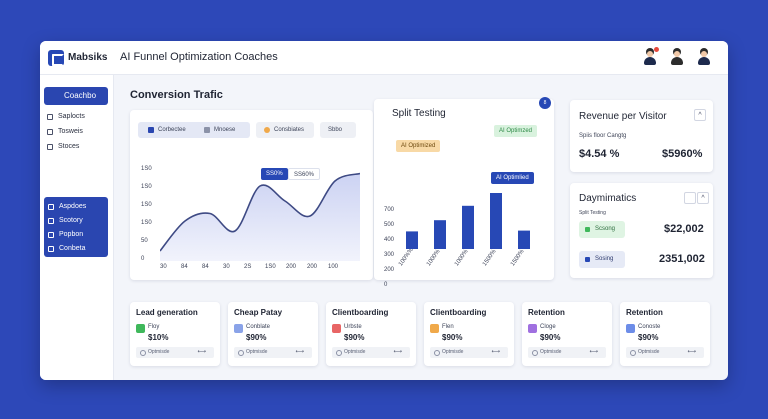 This screenshot has width=768, height=419. What do you see at coordinates (384, 58) in the screenshot?
I see `top-bar: Mabsiks AI Funnel Optimization Coaches` at bounding box center [384, 58].